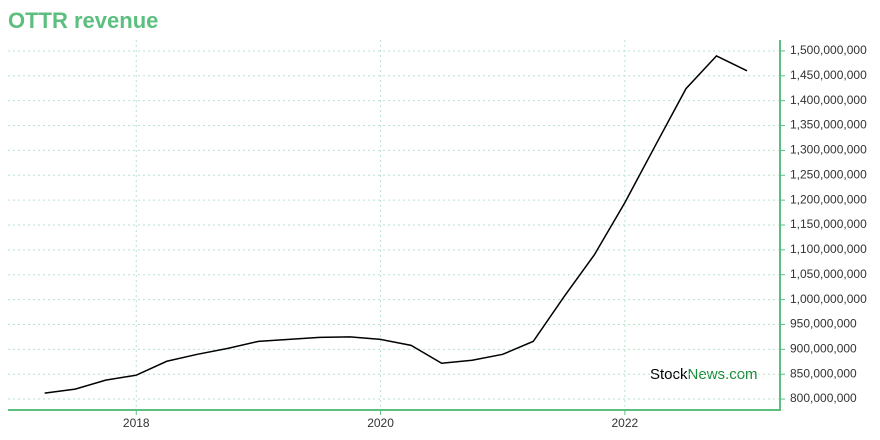 This screenshot has width=880, height=440. What do you see at coordinates (83, 20) in the screenshot?
I see `chart-title: OTTR revenue` at bounding box center [83, 20].